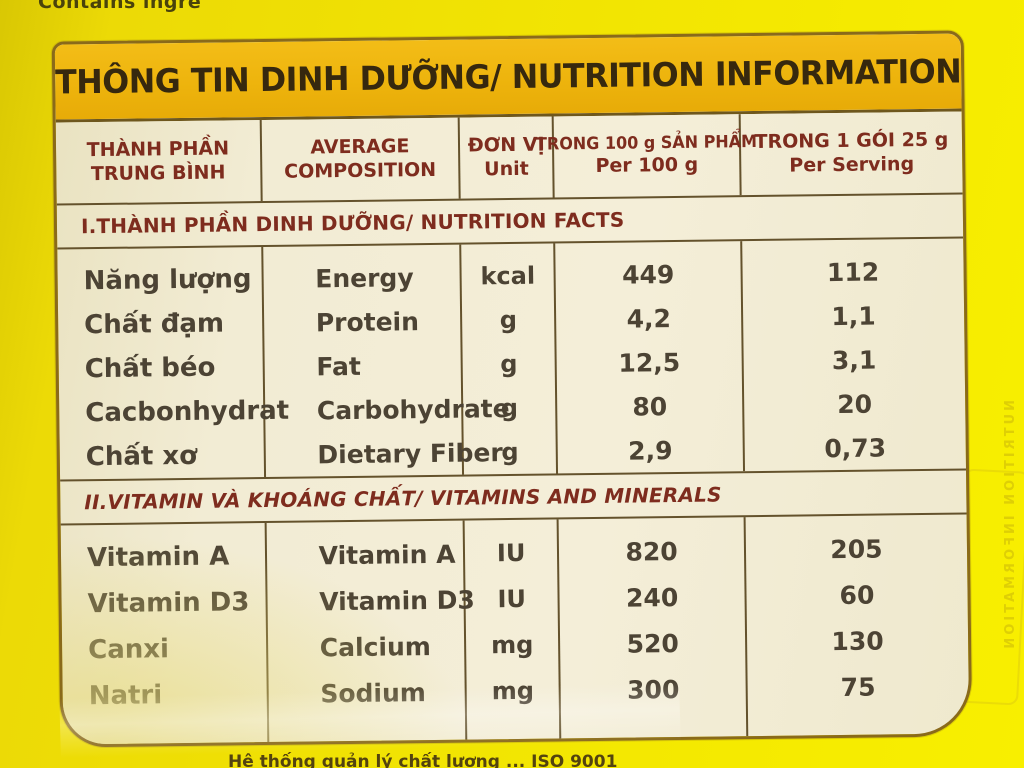  What do you see at coordinates (367, 321) in the screenshot?
I see `cell-en: Protein` at bounding box center [367, 321].